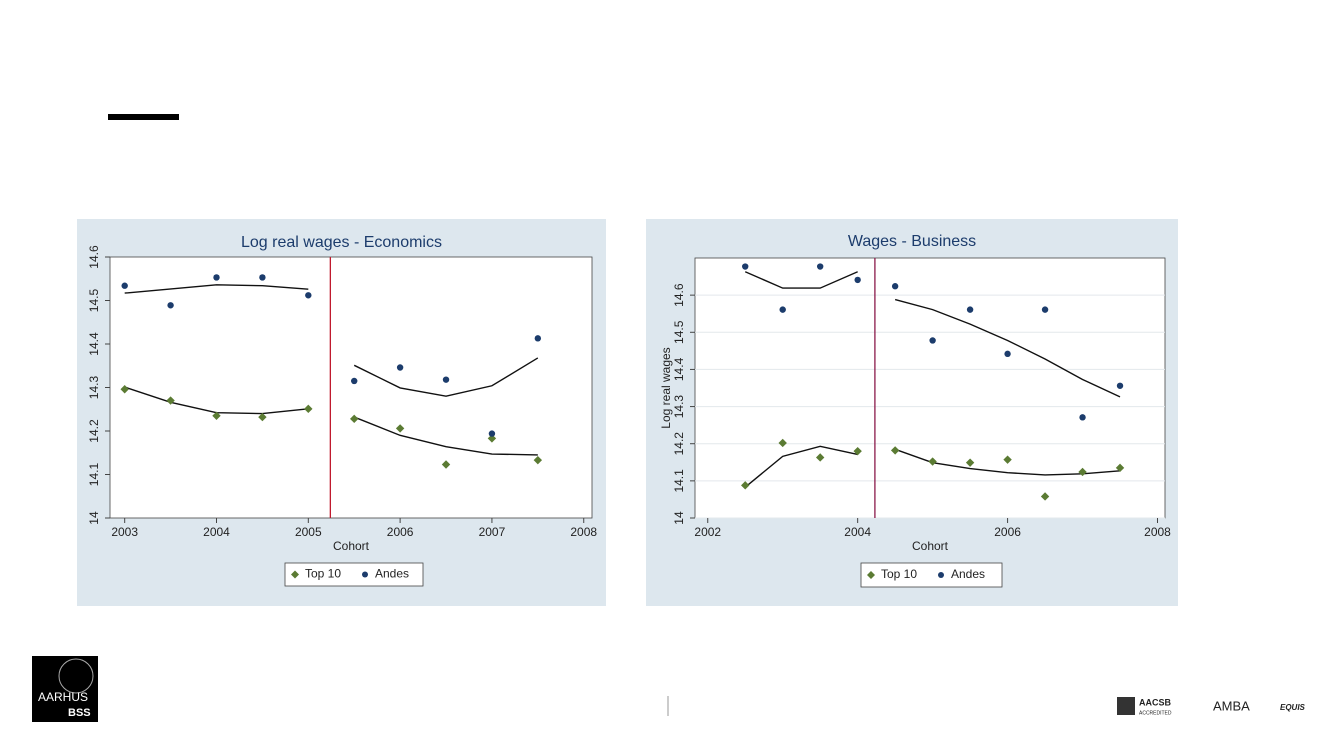  What do you see at coordinates (308, 532) in the screenshot?
I see `x-tick-label: 2005` at bounding box center [308, 532].